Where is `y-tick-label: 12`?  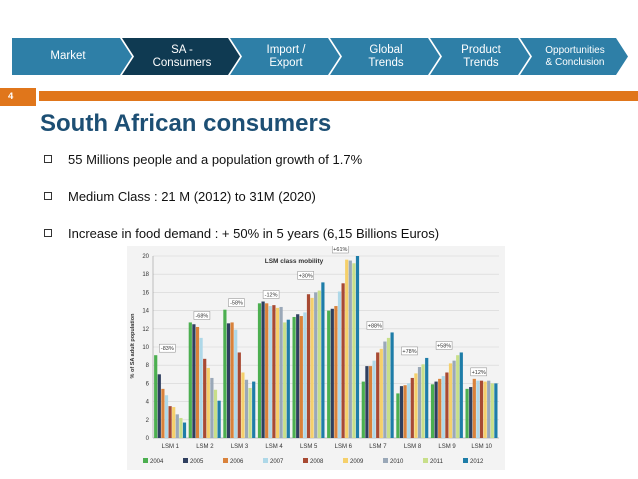
y-tick-label: 12 is located at coordinates (145, 330).